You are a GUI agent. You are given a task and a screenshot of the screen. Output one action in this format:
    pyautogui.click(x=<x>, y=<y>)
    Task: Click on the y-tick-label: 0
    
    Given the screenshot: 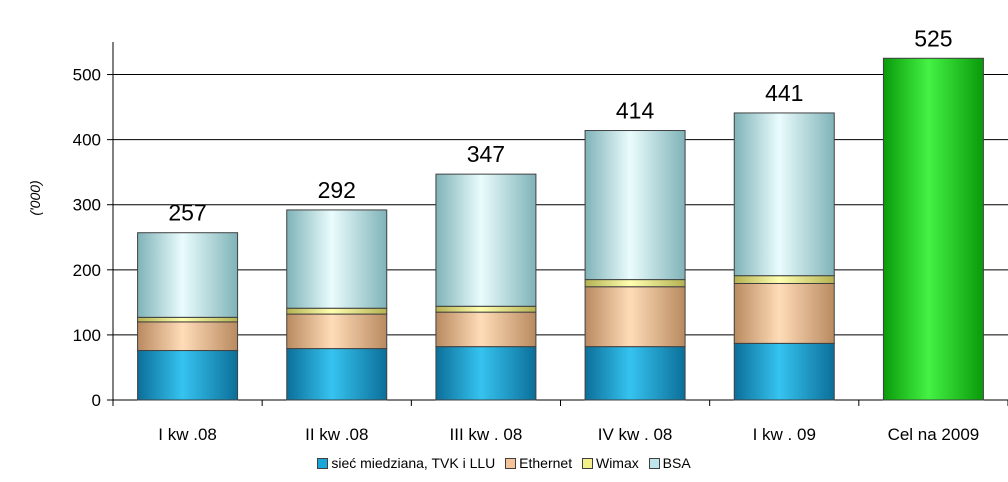 What is the action you would take?
    pyautogui.click(x=96, y=400)
    